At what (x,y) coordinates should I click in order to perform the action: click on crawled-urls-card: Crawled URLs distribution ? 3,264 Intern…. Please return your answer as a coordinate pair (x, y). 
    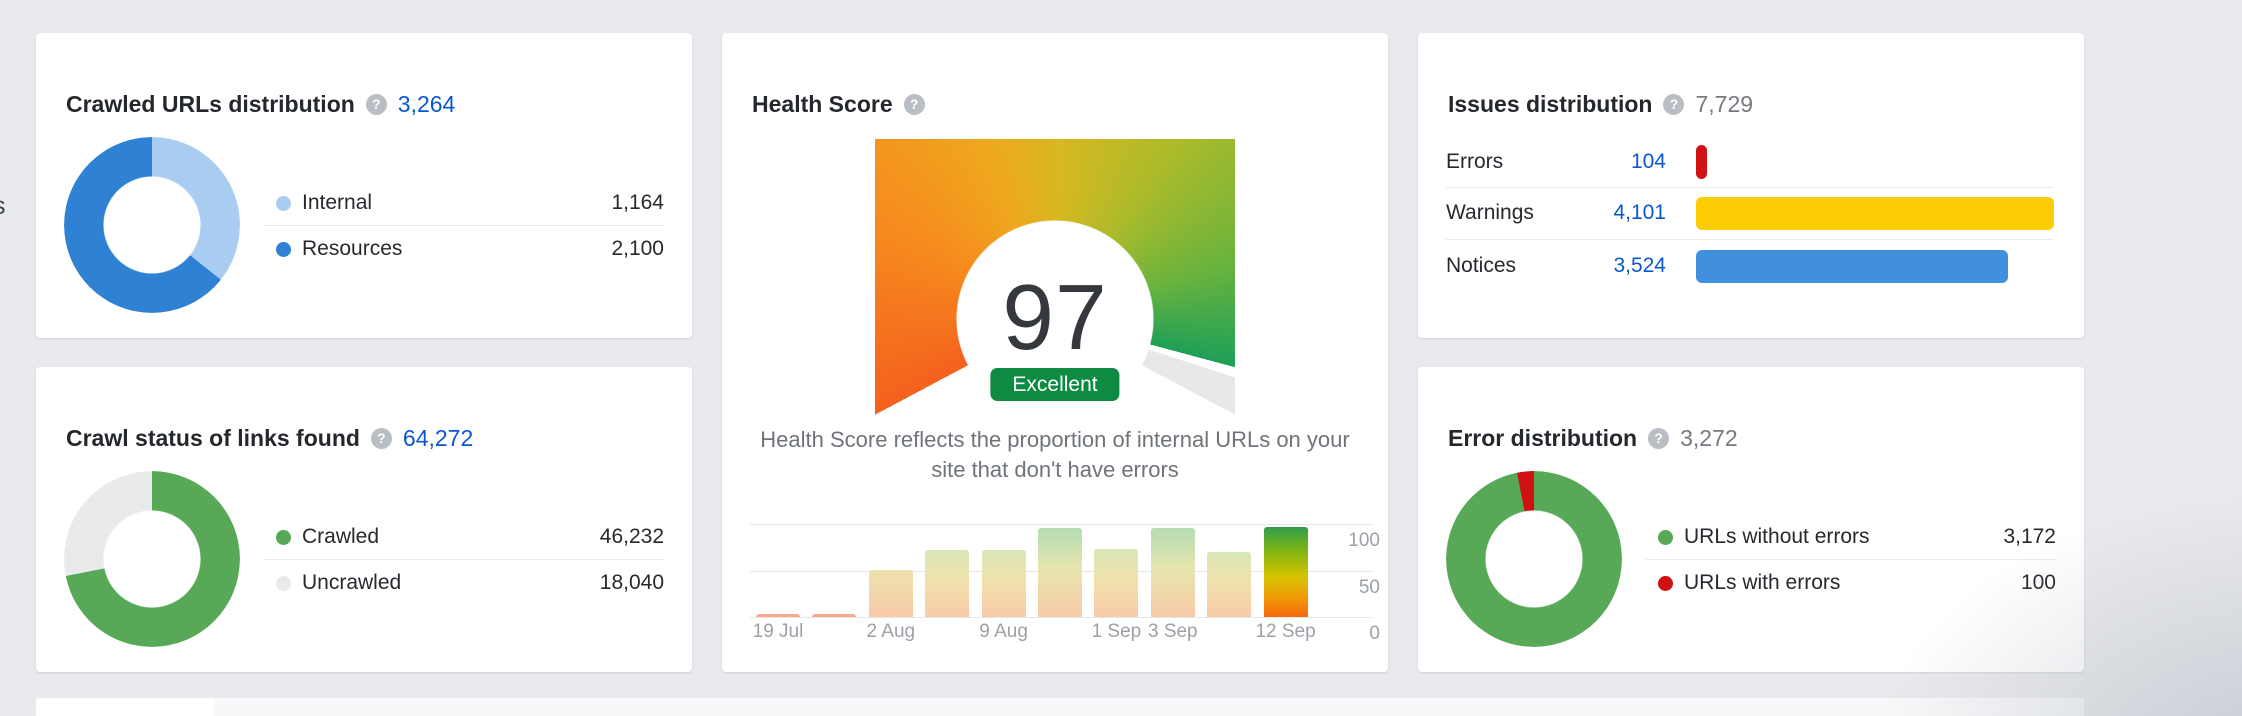
    Looking at the image, I should click on (364, 185).